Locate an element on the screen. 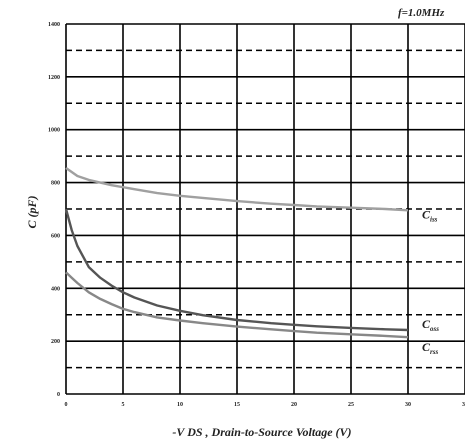  series-label-coss: Coss is located at coordinates (430, 325).